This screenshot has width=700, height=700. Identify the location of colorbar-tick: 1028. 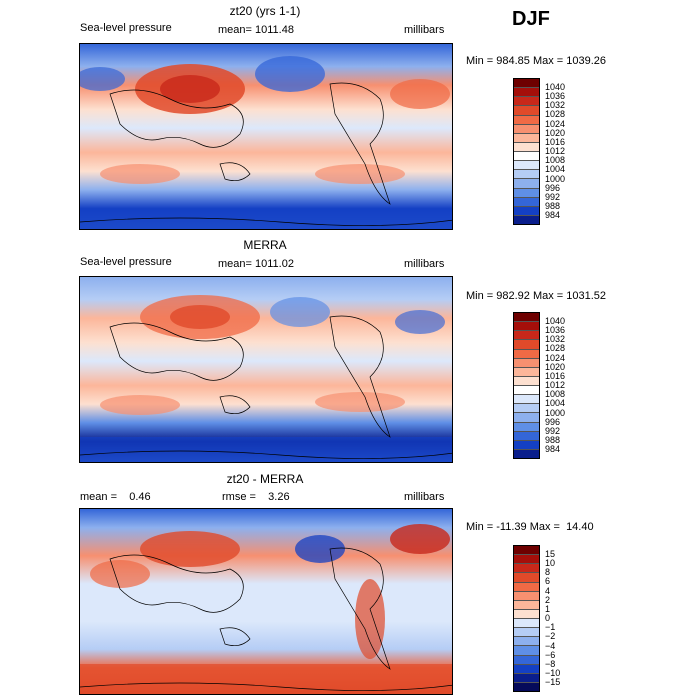
(555, 348).